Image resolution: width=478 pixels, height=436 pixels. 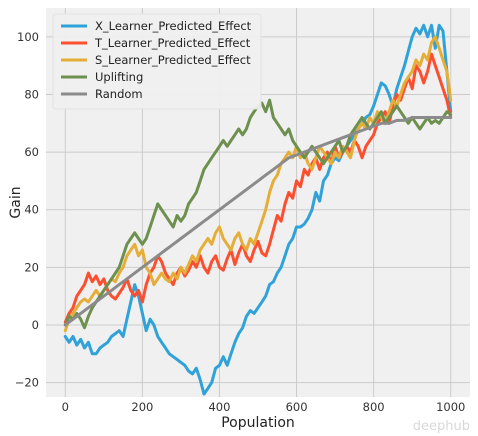 I want to click on x-tick-label: 200, so click(x=142, y=407).